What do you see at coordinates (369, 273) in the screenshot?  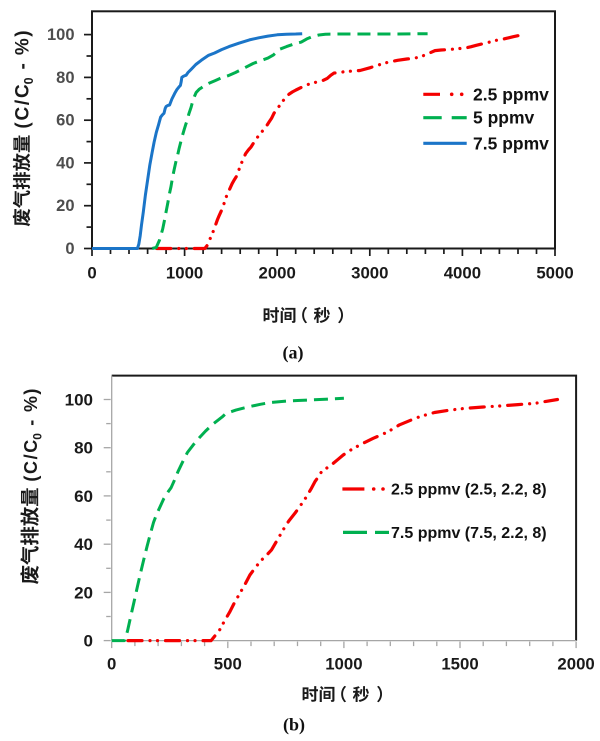 I see `svg-text: 3000` at bounding box center [369, 273].